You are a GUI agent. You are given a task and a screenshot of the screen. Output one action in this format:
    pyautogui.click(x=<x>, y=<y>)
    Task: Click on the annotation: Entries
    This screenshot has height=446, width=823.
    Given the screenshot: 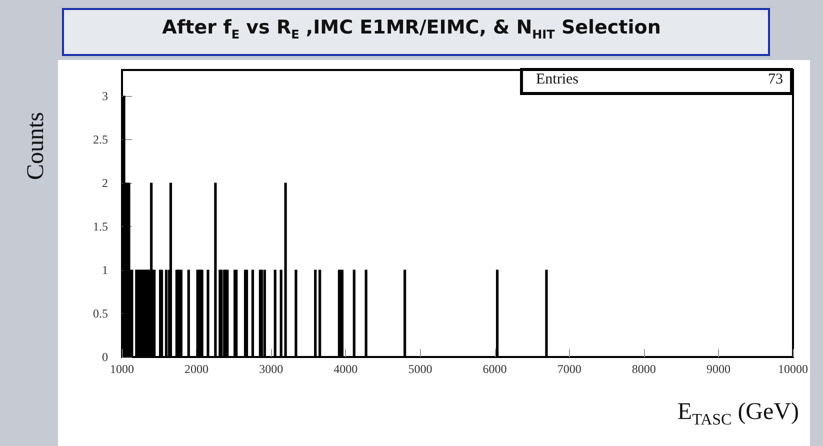 What is the action you would take?
    pyautogui.click(x=557, y=80)
    